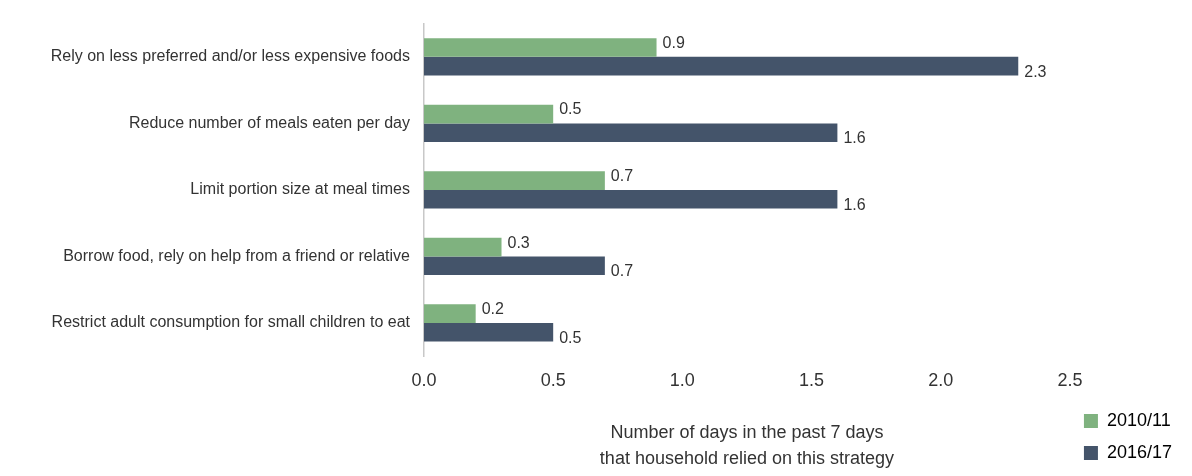 The image size is (1192, 476). Describe the element at coordinates (1035, 71) in the screenshot. I see `data-label: 2.3` at that location.